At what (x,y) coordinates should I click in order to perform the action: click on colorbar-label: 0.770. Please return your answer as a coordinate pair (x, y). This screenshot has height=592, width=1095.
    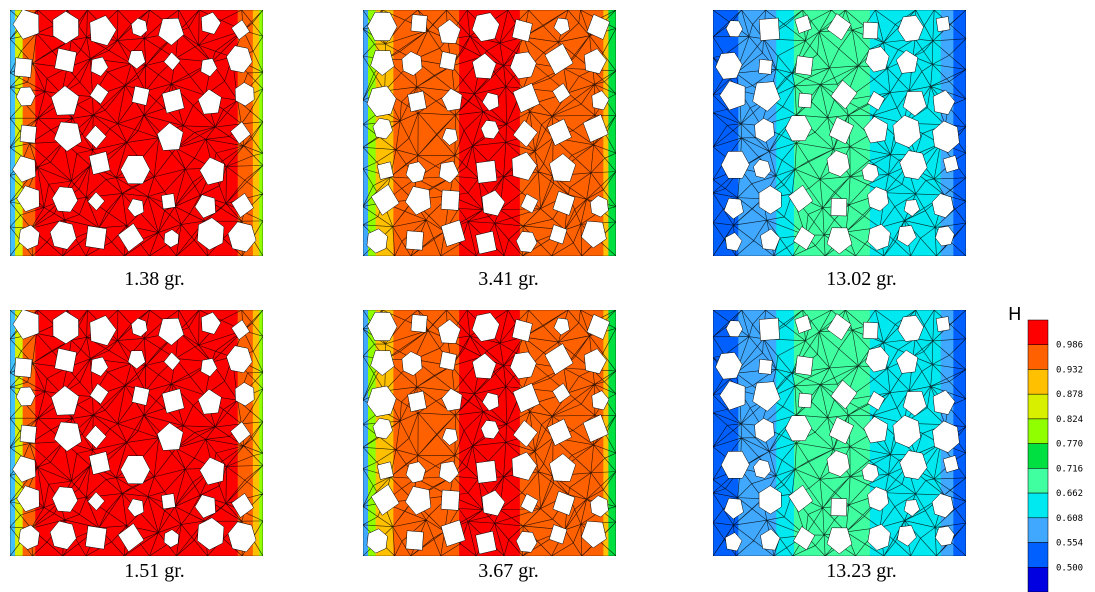
    Looking at the image, I should click on (1069, 445).